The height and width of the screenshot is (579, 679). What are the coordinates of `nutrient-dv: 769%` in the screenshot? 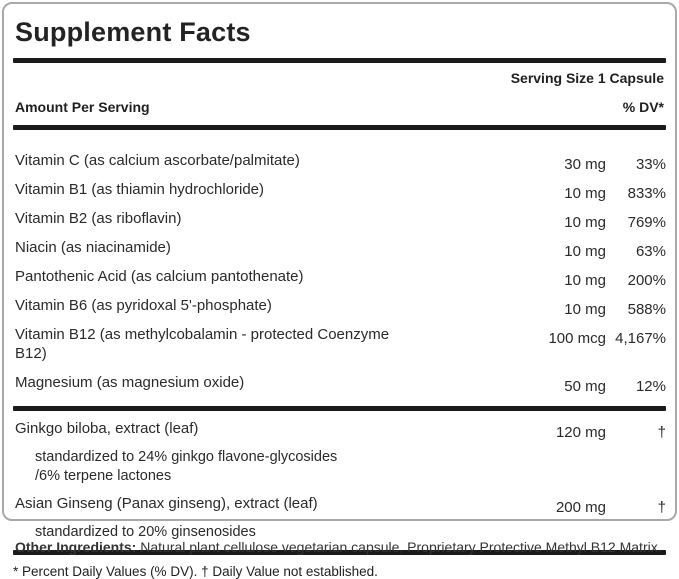 It's located at (646, 222).